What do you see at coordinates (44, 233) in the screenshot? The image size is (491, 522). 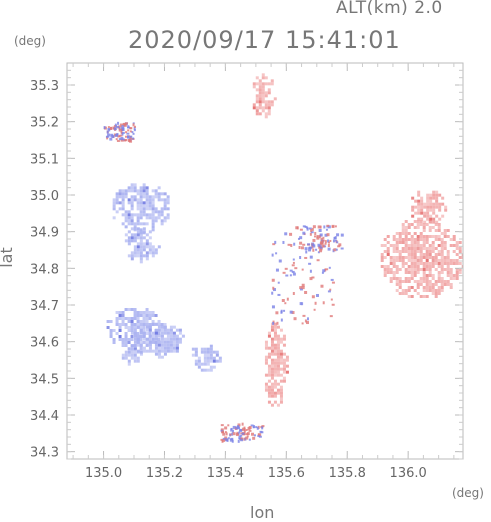 I see `y-tick-label: 34.9` at bounding box center [44, 233].